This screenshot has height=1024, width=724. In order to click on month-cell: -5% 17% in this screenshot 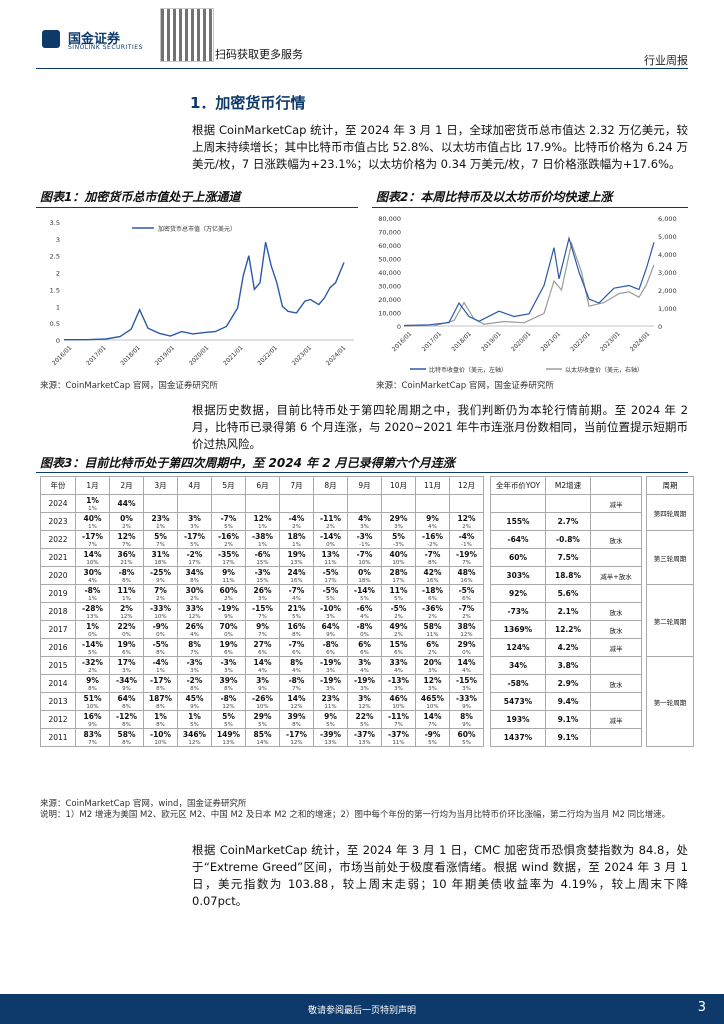, I will do `click(330, 575)`.